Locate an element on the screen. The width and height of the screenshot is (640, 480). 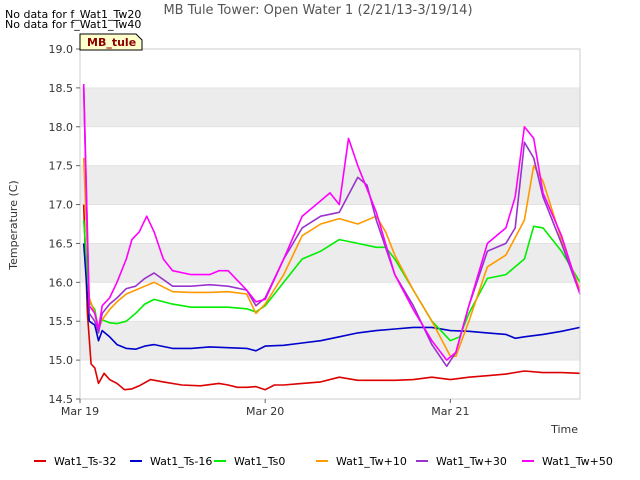
no-data-note-2: No data for f_Wat1_Tw40 is located at coordinates (73, 24).